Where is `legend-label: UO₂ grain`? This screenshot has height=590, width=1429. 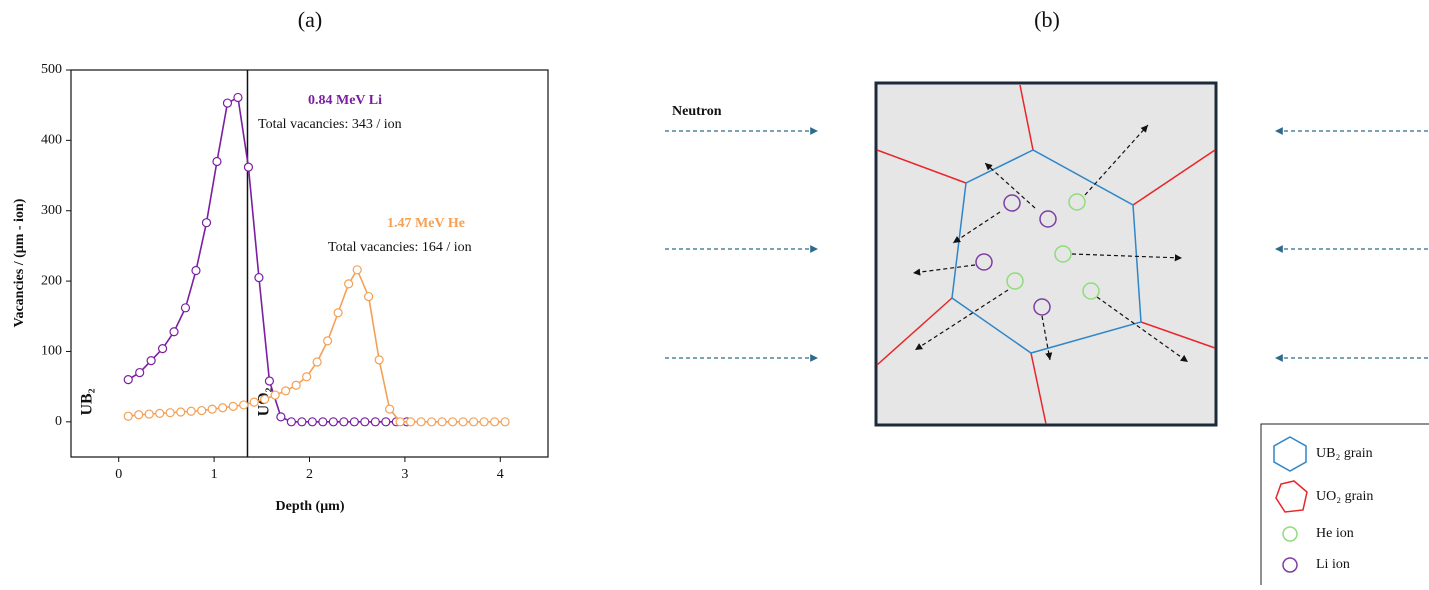 legend-label: UO₂ grain is located at coordinates (1344, 496).